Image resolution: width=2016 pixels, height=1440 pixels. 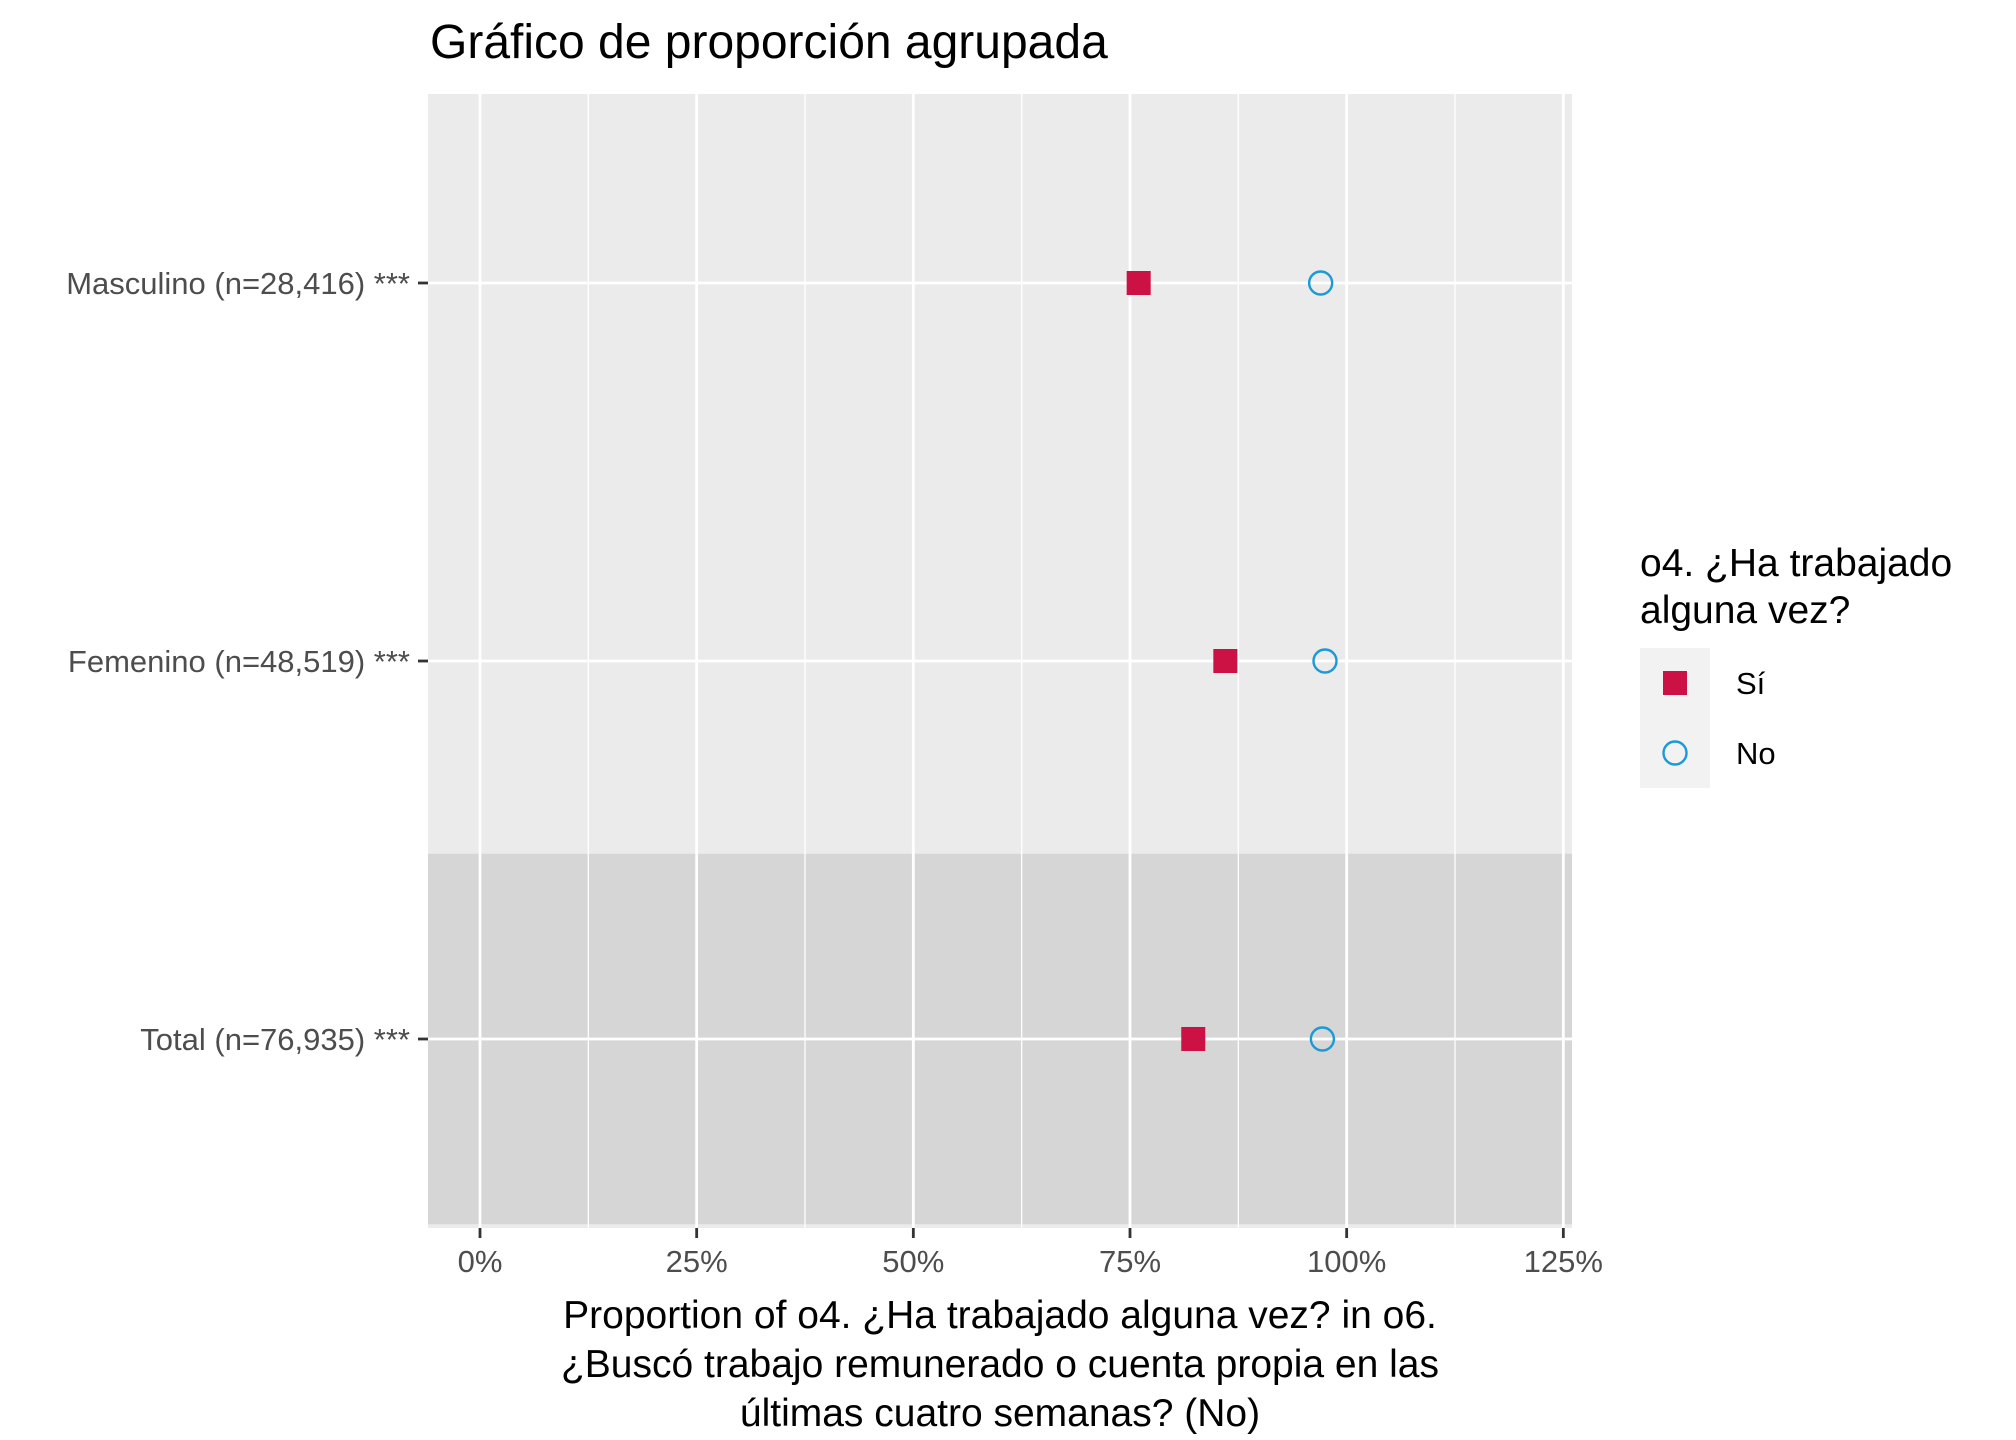 What do you see at coordinates (1000, 1413) in the screenshot?
I see `x-axis-title-line: últimas cuatro semanas? (No)` at bounding box center [1000, 1413].